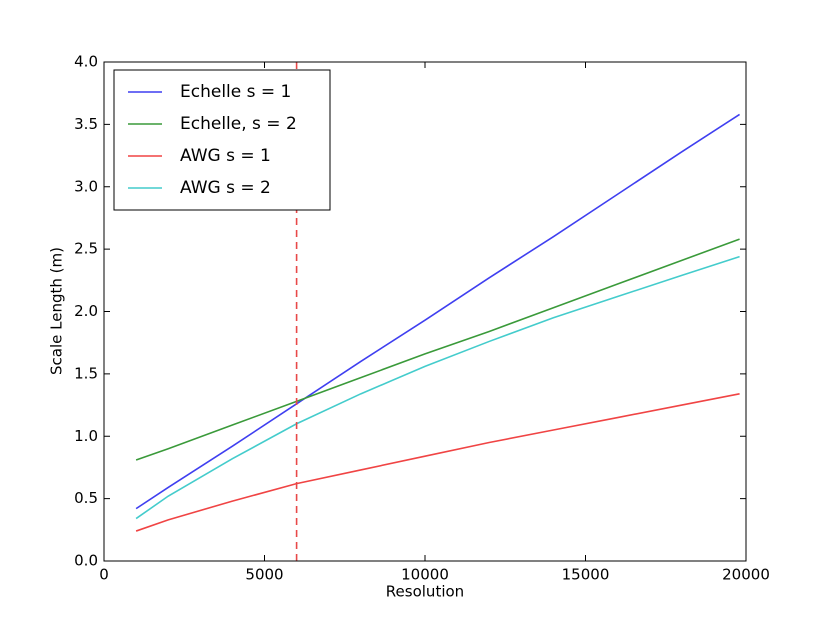 The image size is (830, 623). I want to click on y-tick-label: 2.0, so click(86, 311).